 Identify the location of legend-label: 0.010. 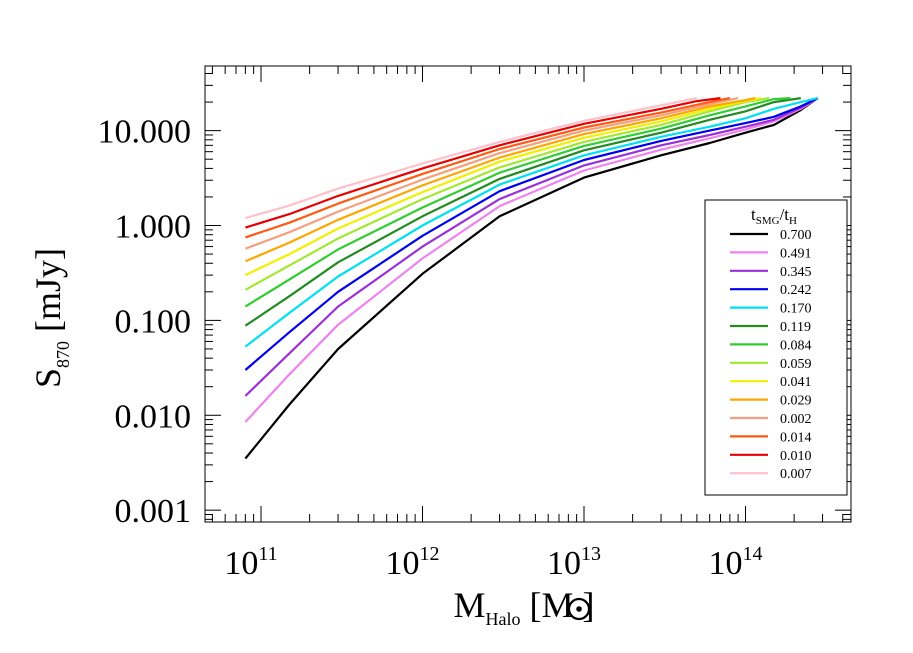
(796, 456).